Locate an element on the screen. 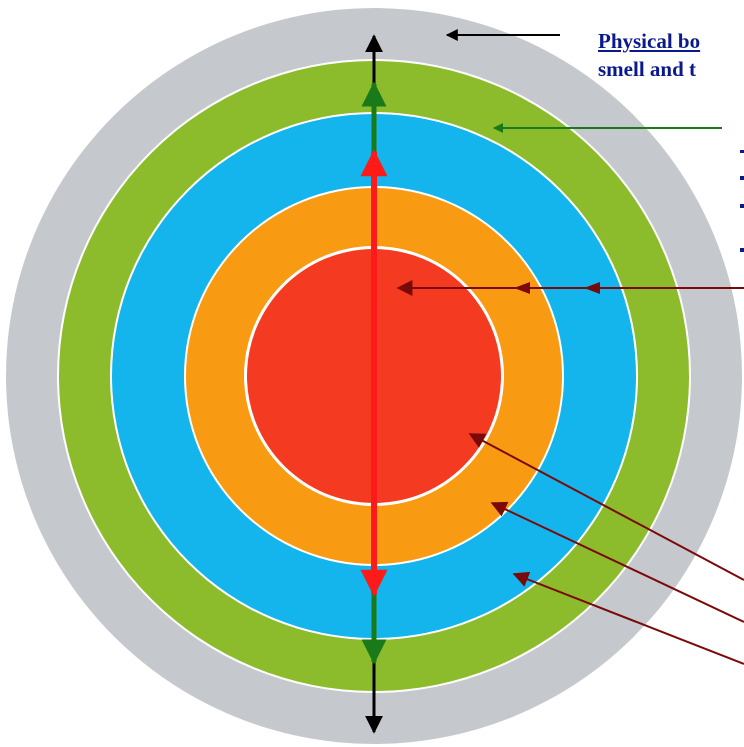 The width and height of the screenshot is (744, 747). maroon-pointer-to-blue-ring is located at coordinates (628, 618).